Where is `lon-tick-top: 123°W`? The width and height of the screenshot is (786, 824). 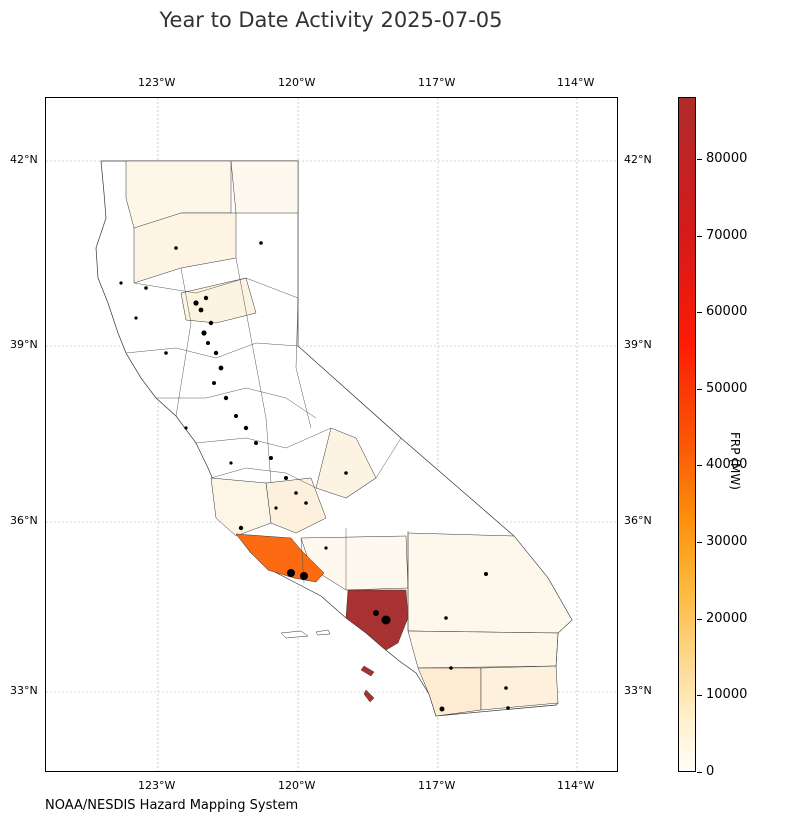 lon-tick-top: 123°W is located at coordinates (157, 82).